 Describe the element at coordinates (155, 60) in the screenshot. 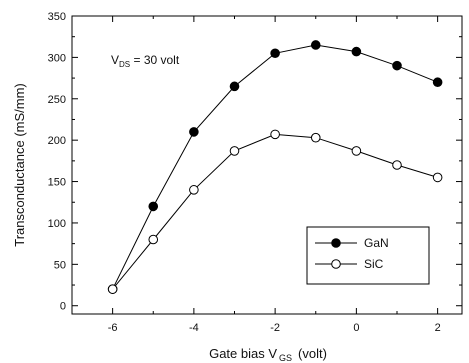

I see `annotation-rest: = 30 volt` at that location.